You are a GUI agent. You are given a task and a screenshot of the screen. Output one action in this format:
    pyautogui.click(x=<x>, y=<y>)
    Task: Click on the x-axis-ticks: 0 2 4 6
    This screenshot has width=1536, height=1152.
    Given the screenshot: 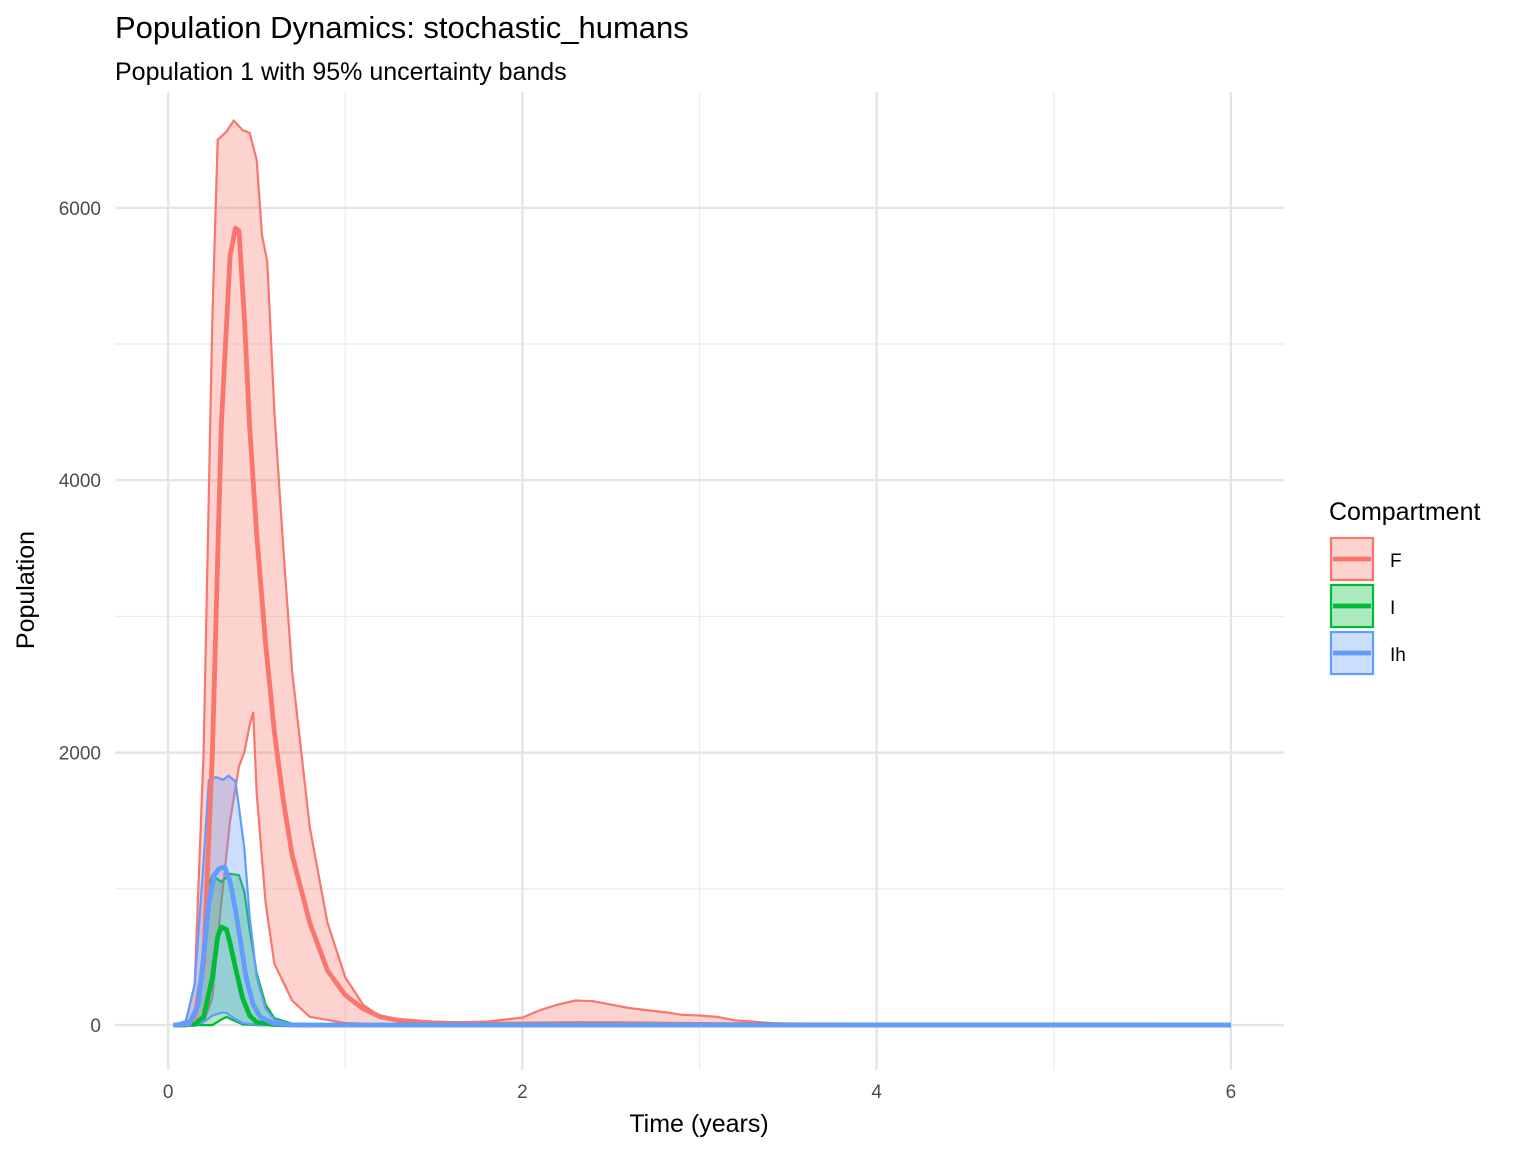 What is the action you would take?
    pyautogui.click(x=699, y=1092)
    